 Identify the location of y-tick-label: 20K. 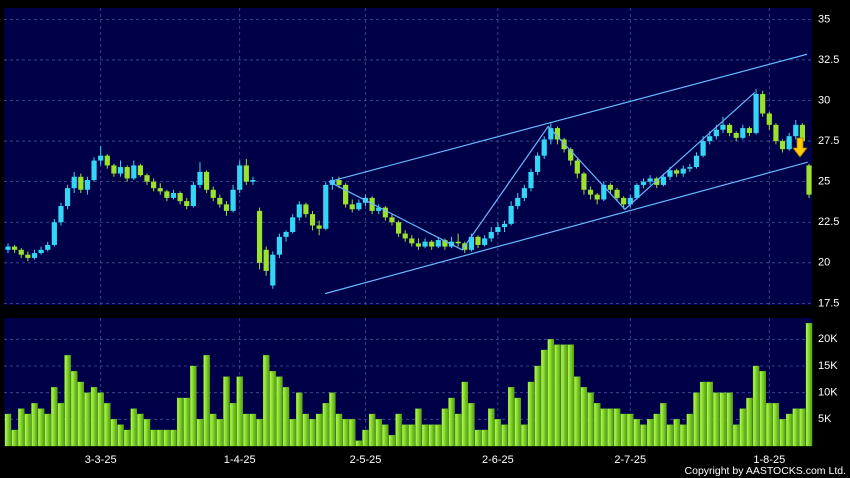
(828, 339).